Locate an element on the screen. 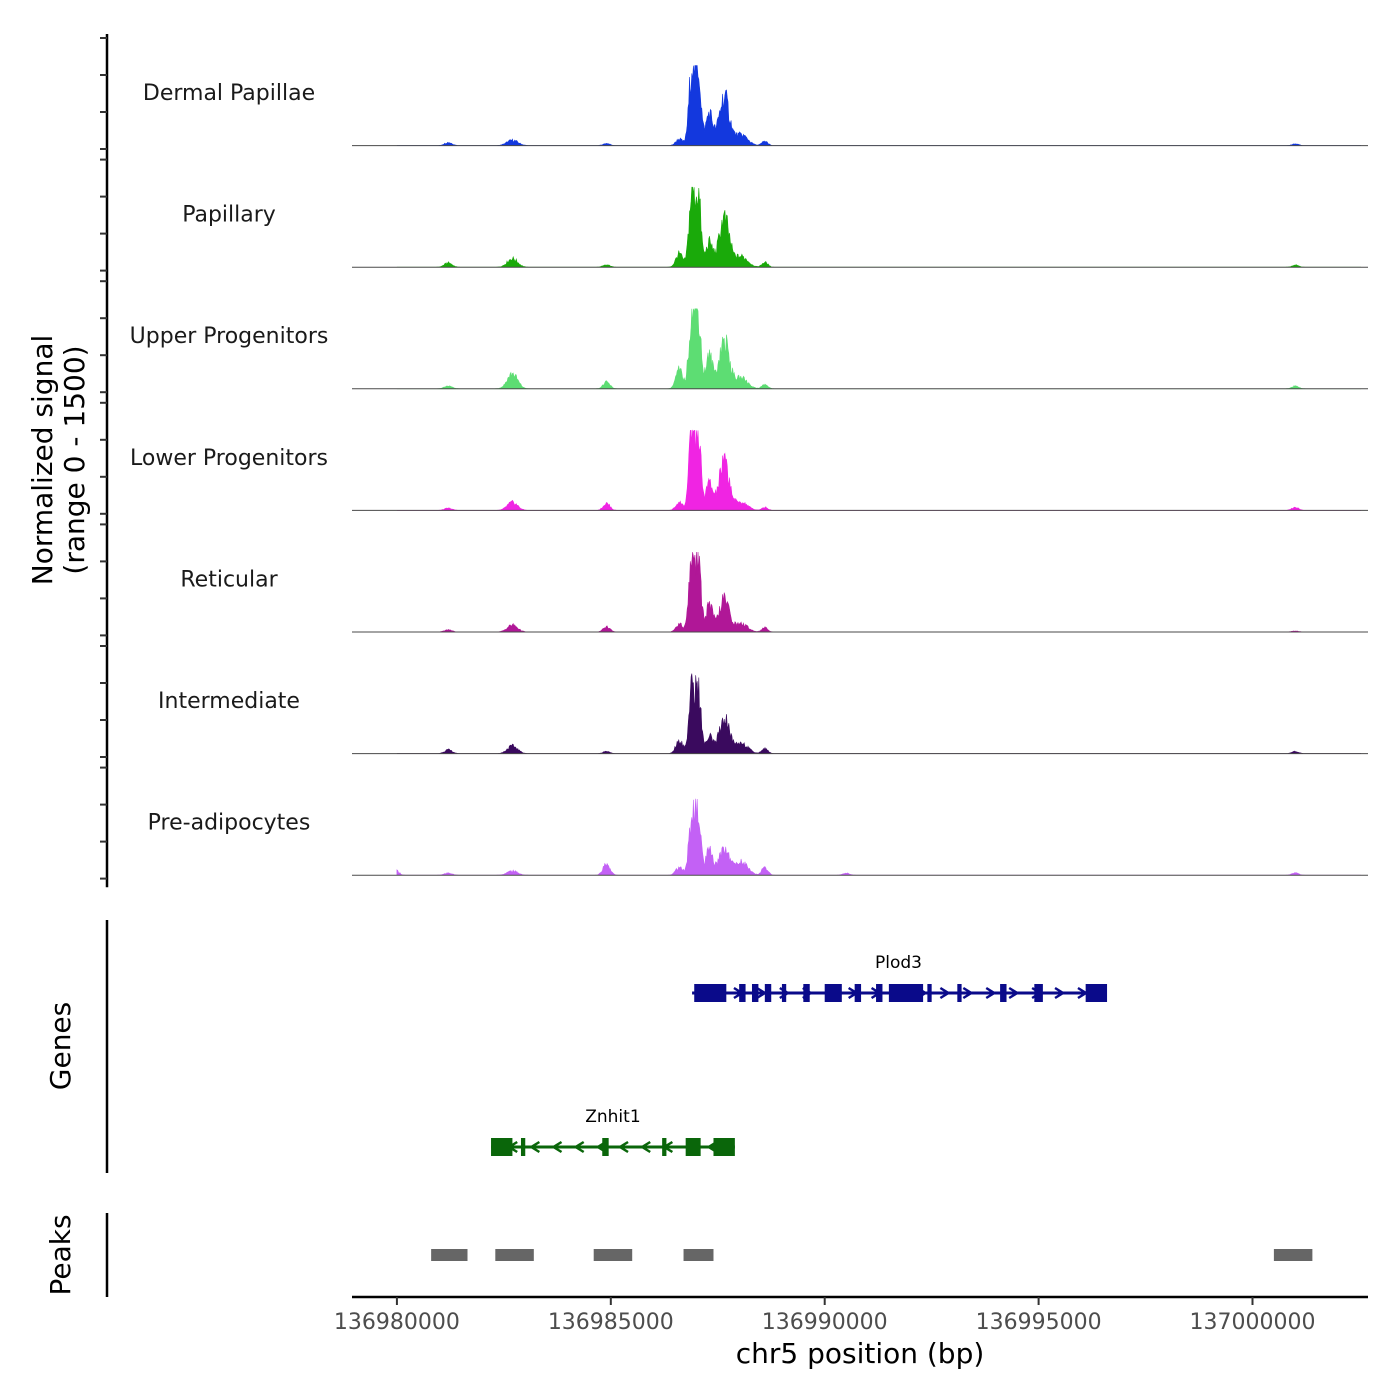 This screenshot has width=1400, height=1400. track-label: Upper Progenitors is located at coordinates (229, 336).